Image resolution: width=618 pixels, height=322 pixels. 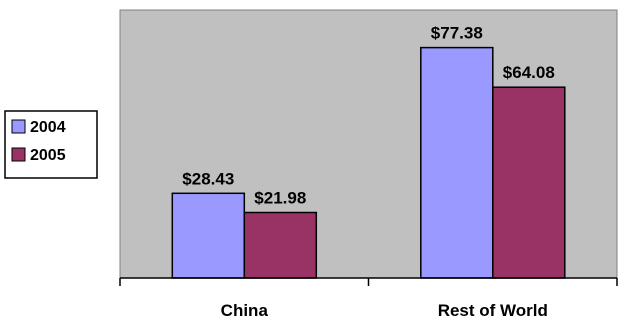 What do you see at coordinates (493, 310) in the screenshot?
I see `x-tick-label-rest-of-world: Rest of World` at bounding box center [493, 310].